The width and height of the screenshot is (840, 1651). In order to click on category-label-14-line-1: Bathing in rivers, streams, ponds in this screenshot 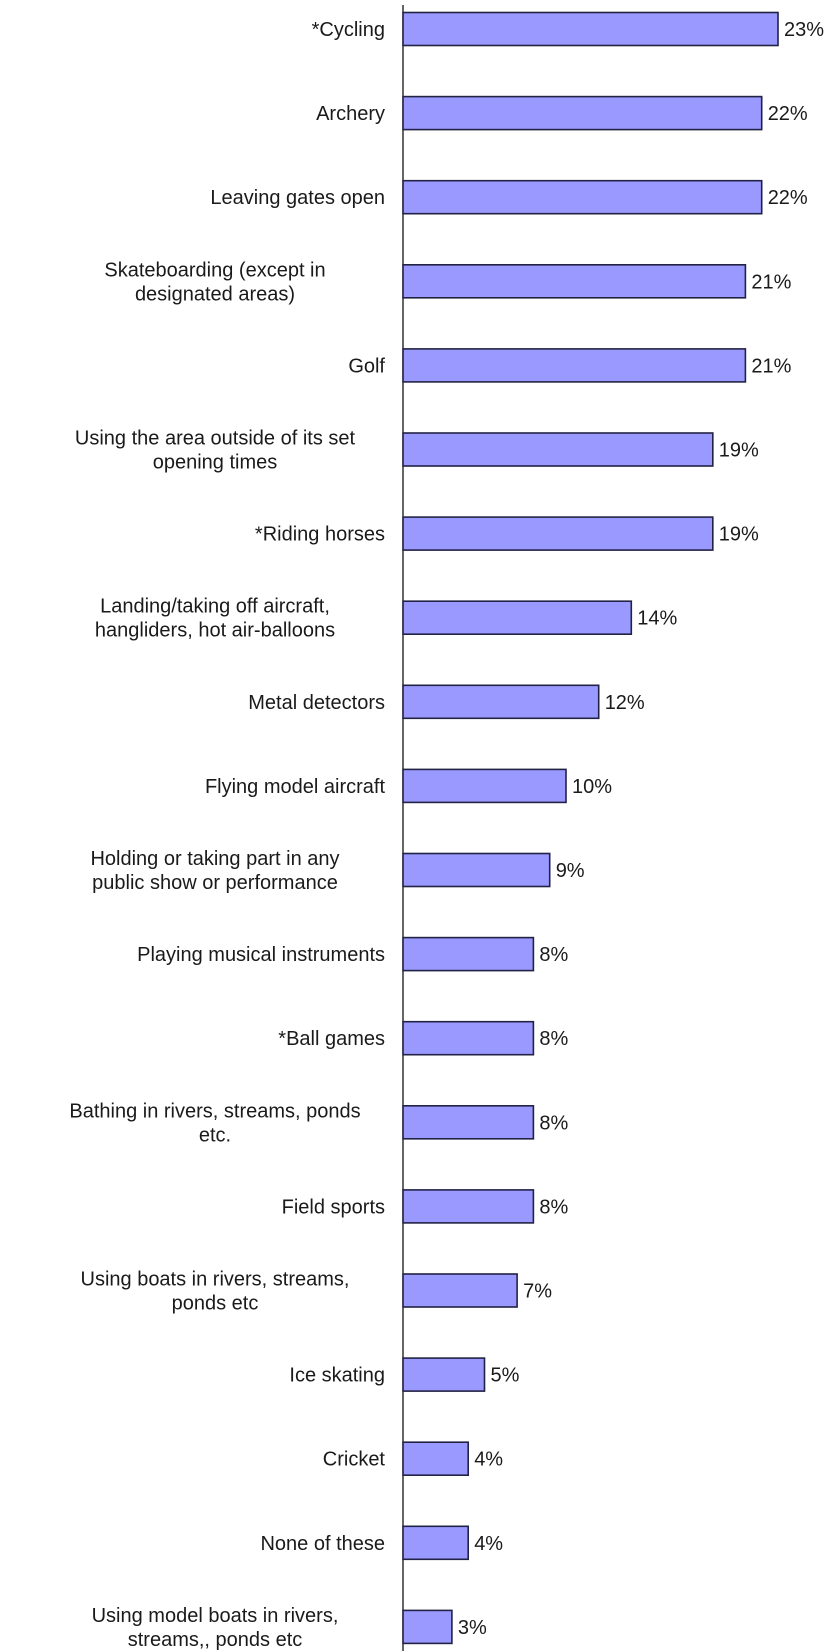, I will do `click(214, 1111)`.